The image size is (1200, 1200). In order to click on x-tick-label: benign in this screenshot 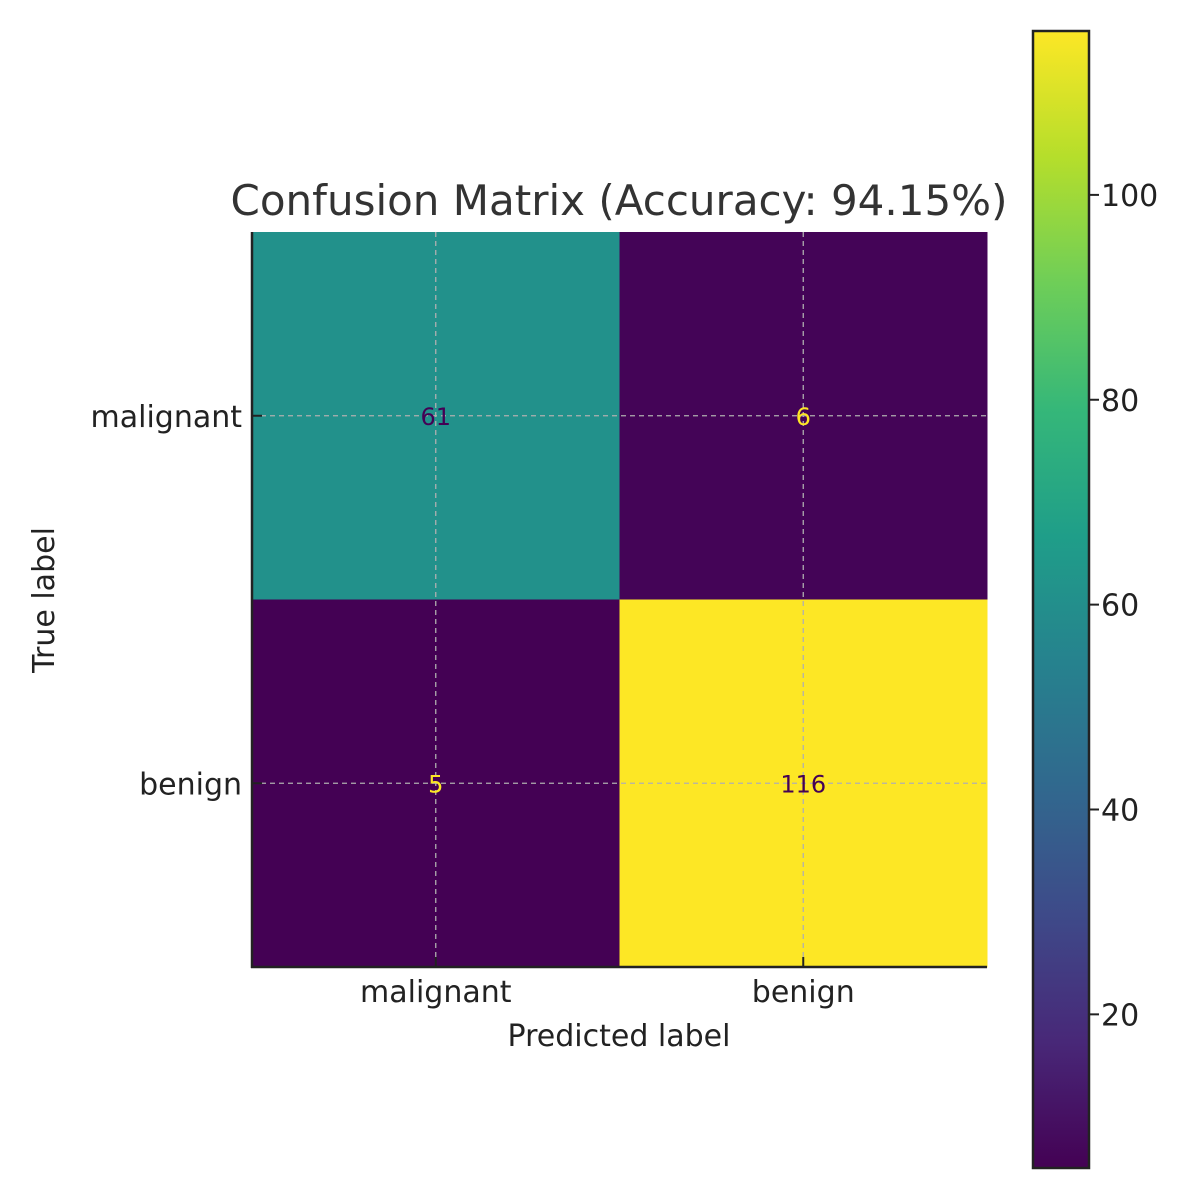, I will do `click(803, 992)`.